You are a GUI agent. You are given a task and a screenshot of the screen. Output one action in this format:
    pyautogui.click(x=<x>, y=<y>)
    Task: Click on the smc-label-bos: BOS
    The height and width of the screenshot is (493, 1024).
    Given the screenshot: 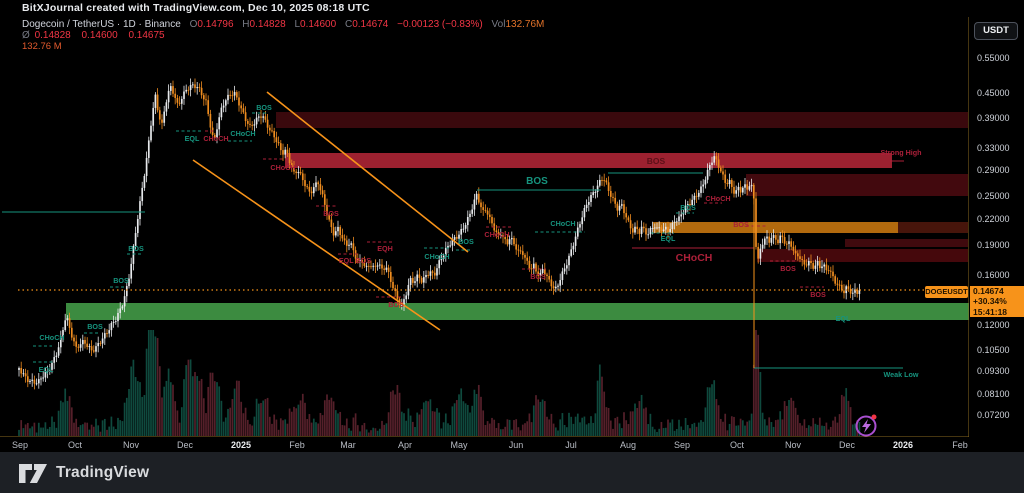 What is the action you would take?
    pyautogui.click(x=121, y=280)
    